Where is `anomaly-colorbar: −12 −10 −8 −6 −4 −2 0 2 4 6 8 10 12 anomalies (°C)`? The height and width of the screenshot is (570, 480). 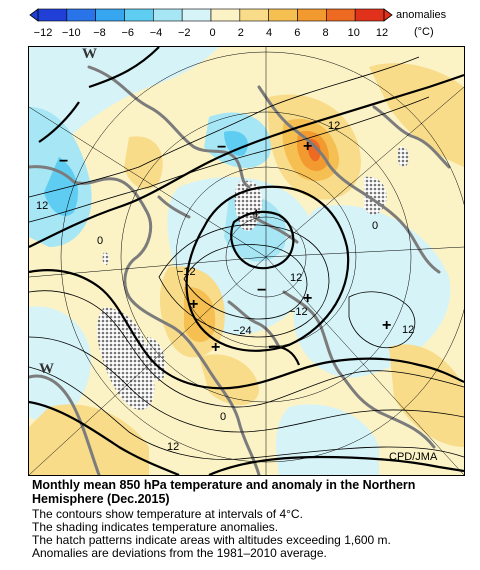
anomaly-colorbar: −12 −10 −8 −6 −4 −2 0 2 4 6 8 10 12 anomalies (°C) is located at coordinates (238, 23).